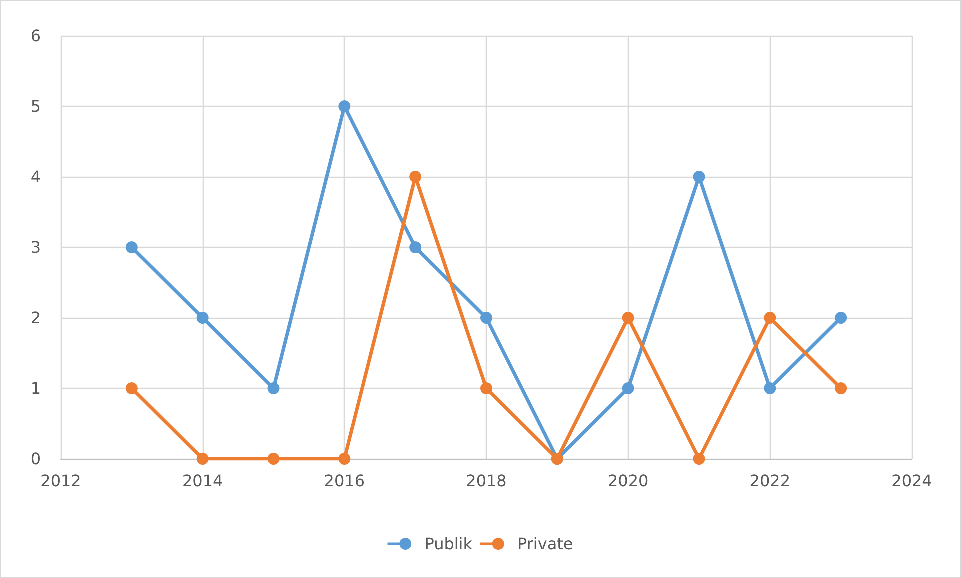 The height and width of the screenshot is (578, 961). I want to click on x-tick-label: 2018, so click(486, 481).